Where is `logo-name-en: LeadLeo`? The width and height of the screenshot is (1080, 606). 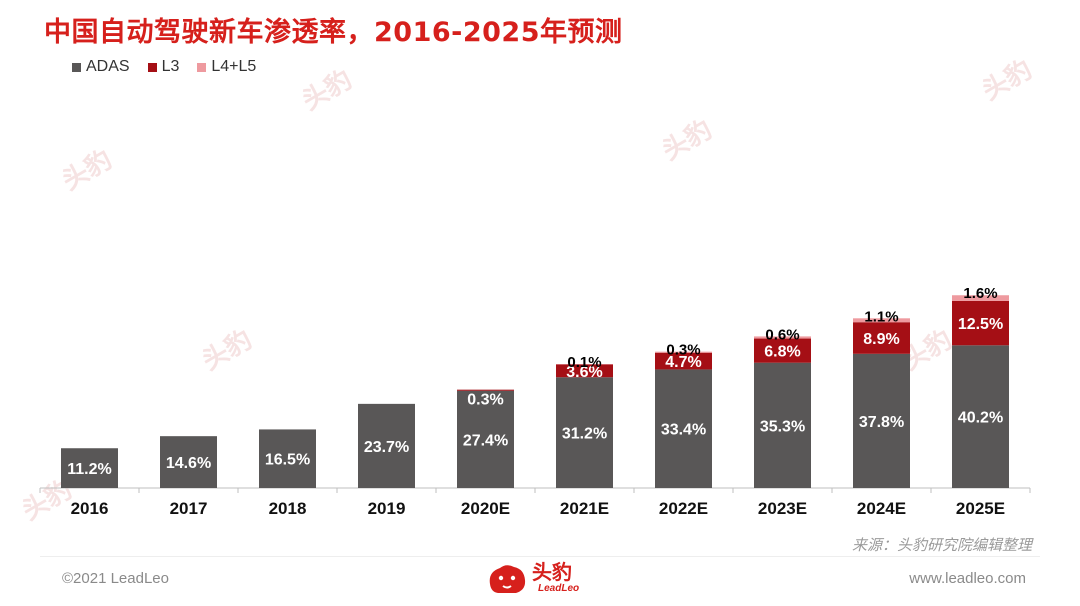
logo-name-en: LeadLeo is located at coordinates (559, 588).